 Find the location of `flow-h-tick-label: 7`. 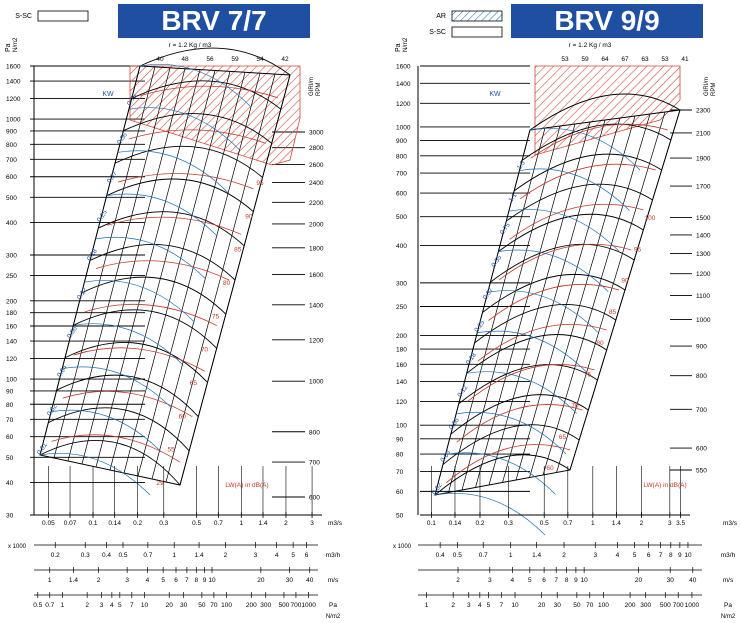

flow-h-tick-label: 7 is located at coordinates (661, 555).